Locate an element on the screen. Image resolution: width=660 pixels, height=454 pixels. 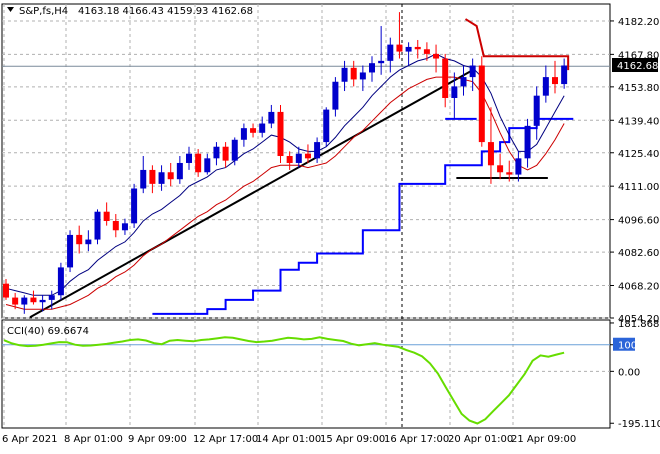
current-price-box is located at coordinates (635, 65).